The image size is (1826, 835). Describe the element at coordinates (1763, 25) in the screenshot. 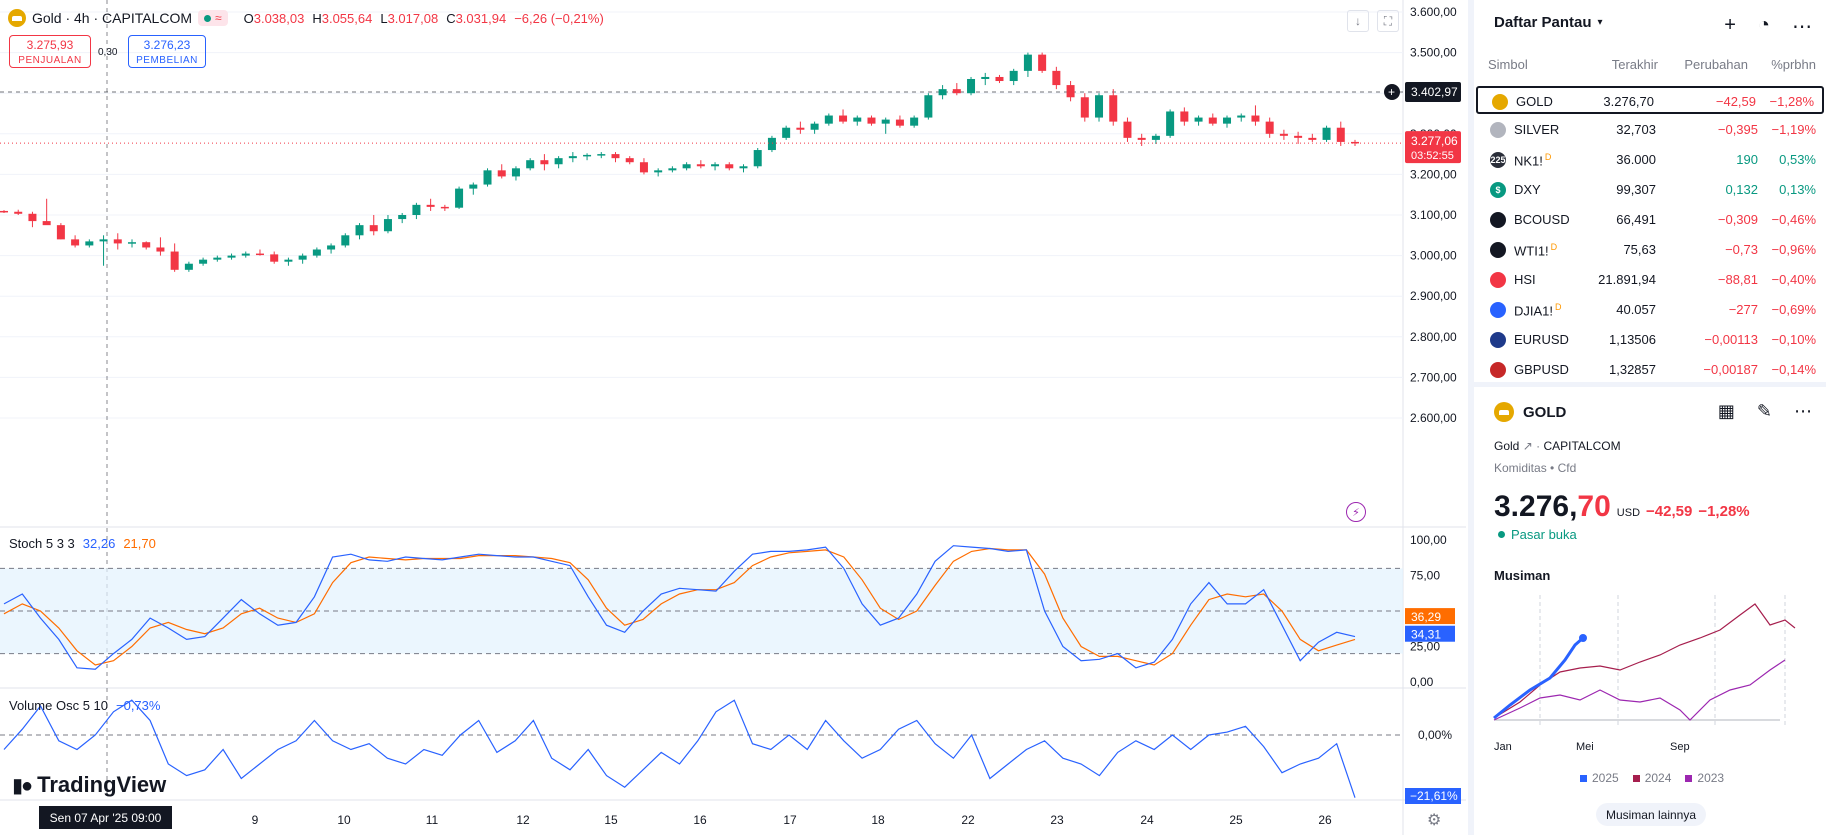

I see `pie-chart-icon: ◔` at that location.